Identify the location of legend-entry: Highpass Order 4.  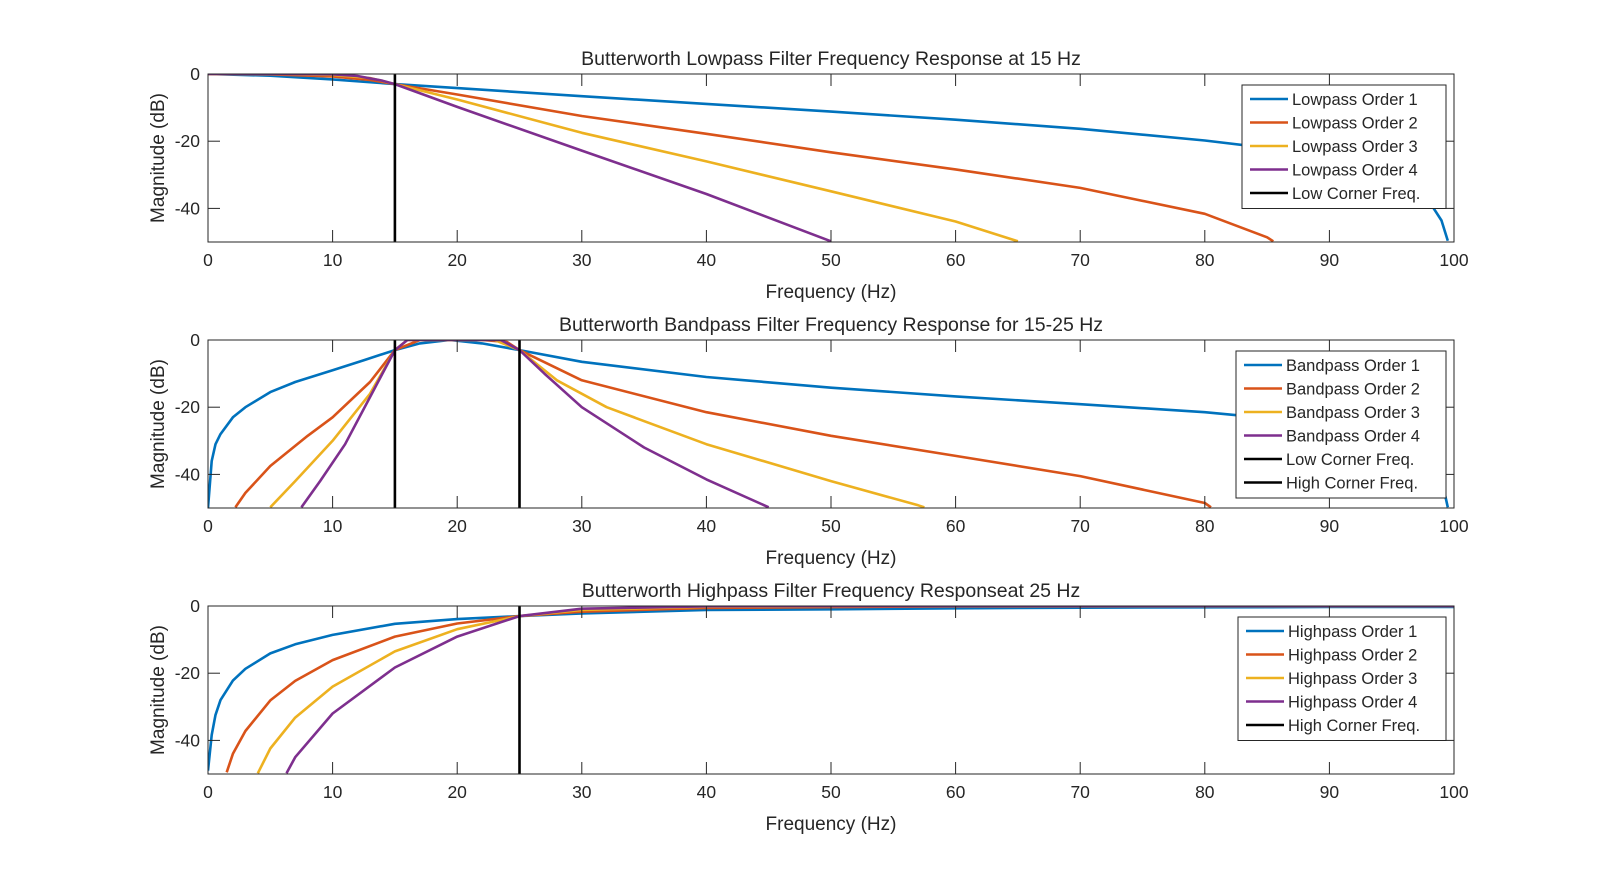
(1352, 703).